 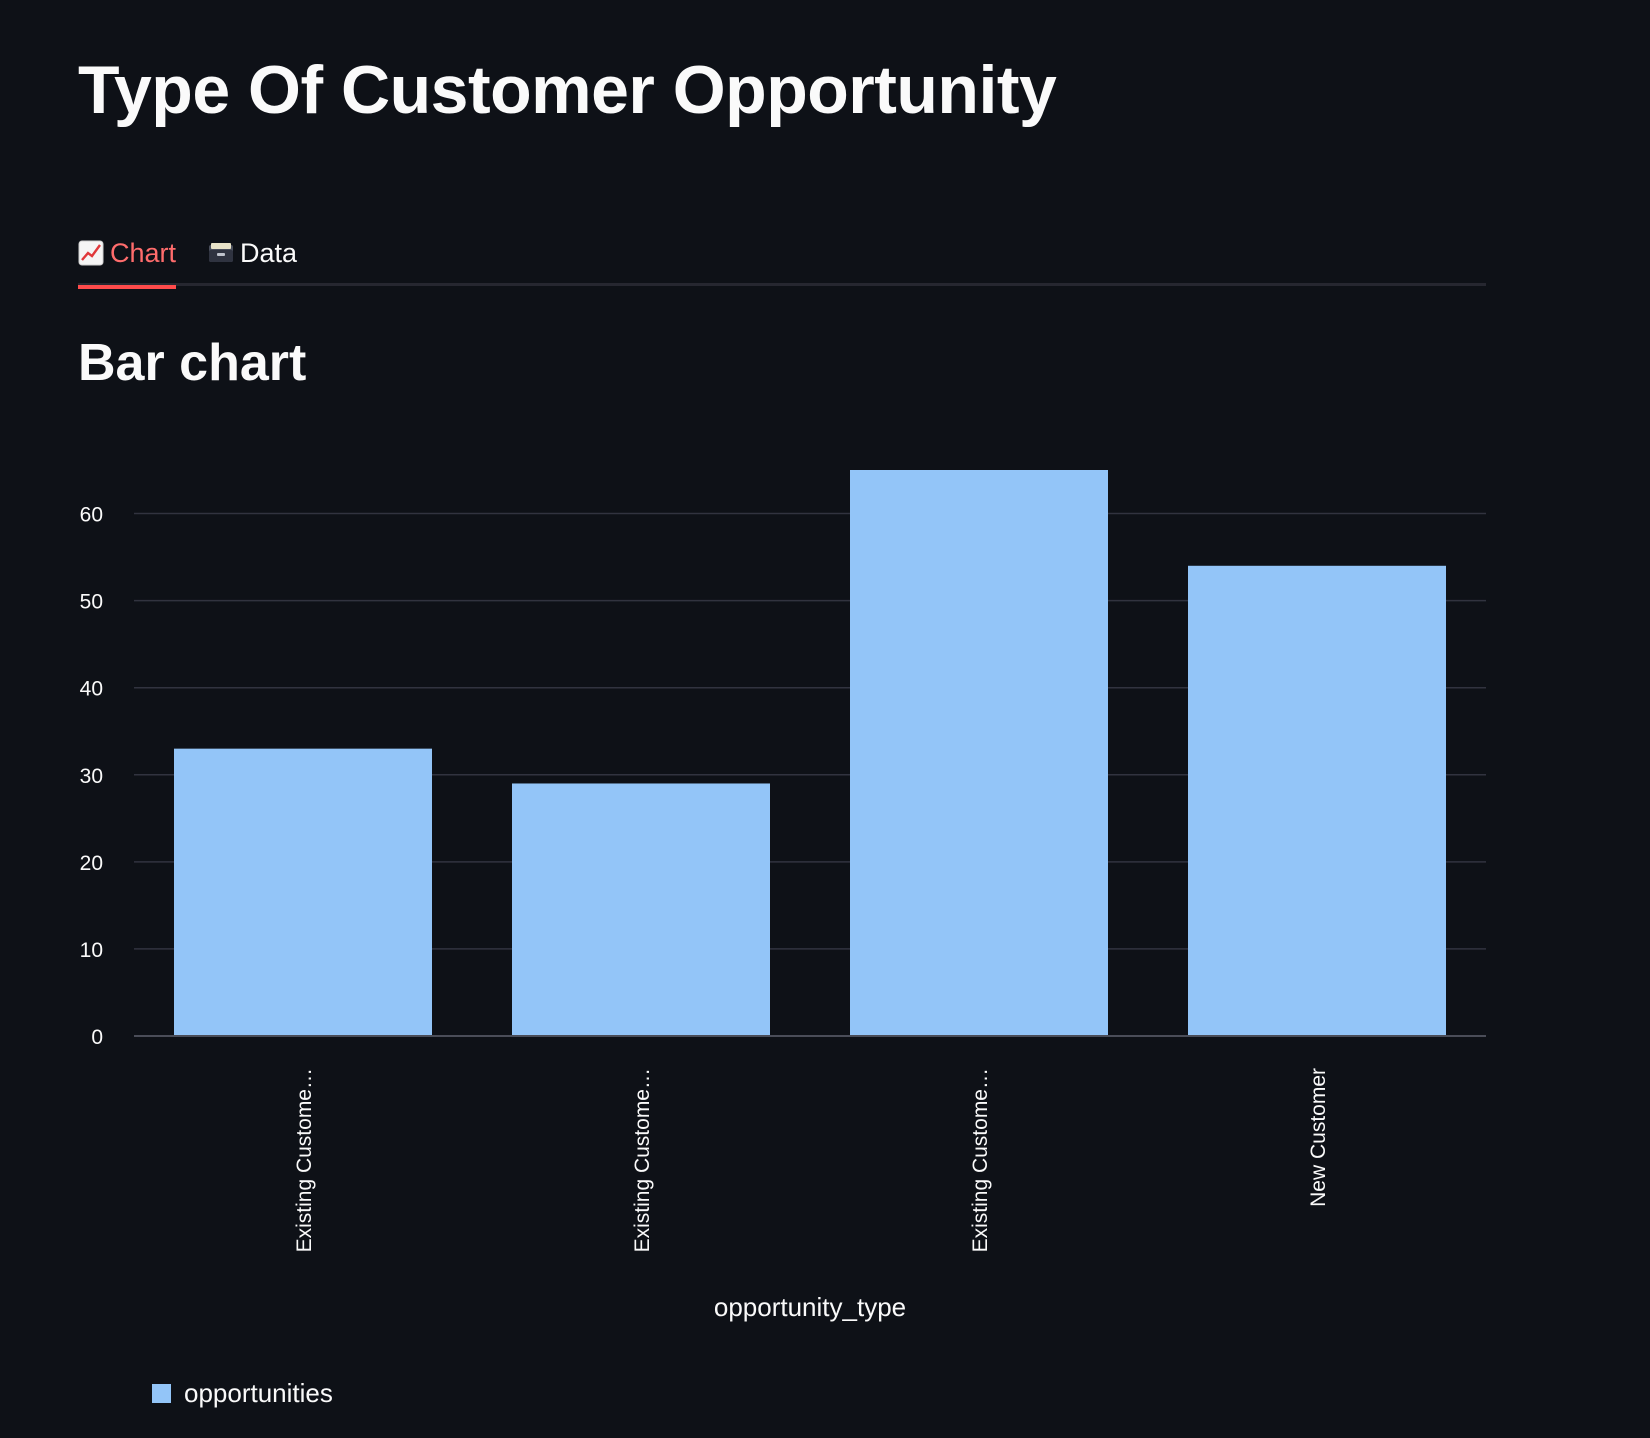 I want to click on y-tick-label: 30, so click(x=91, y=776).